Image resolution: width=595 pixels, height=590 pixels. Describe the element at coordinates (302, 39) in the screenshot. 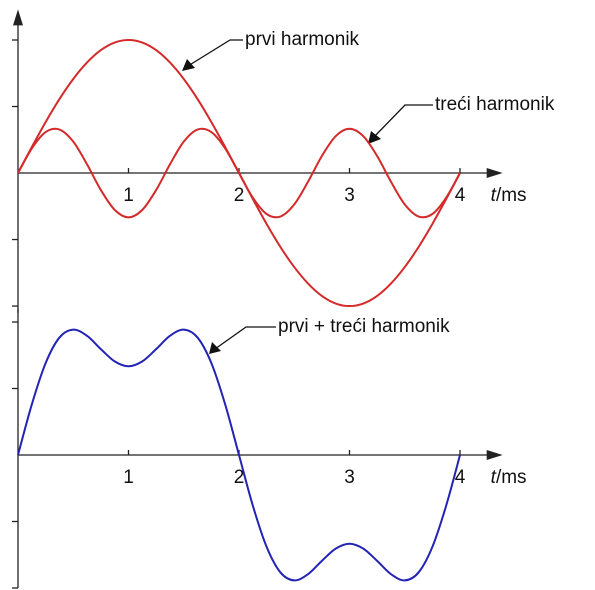

I see `annotation: prvi harmonik` at that location.